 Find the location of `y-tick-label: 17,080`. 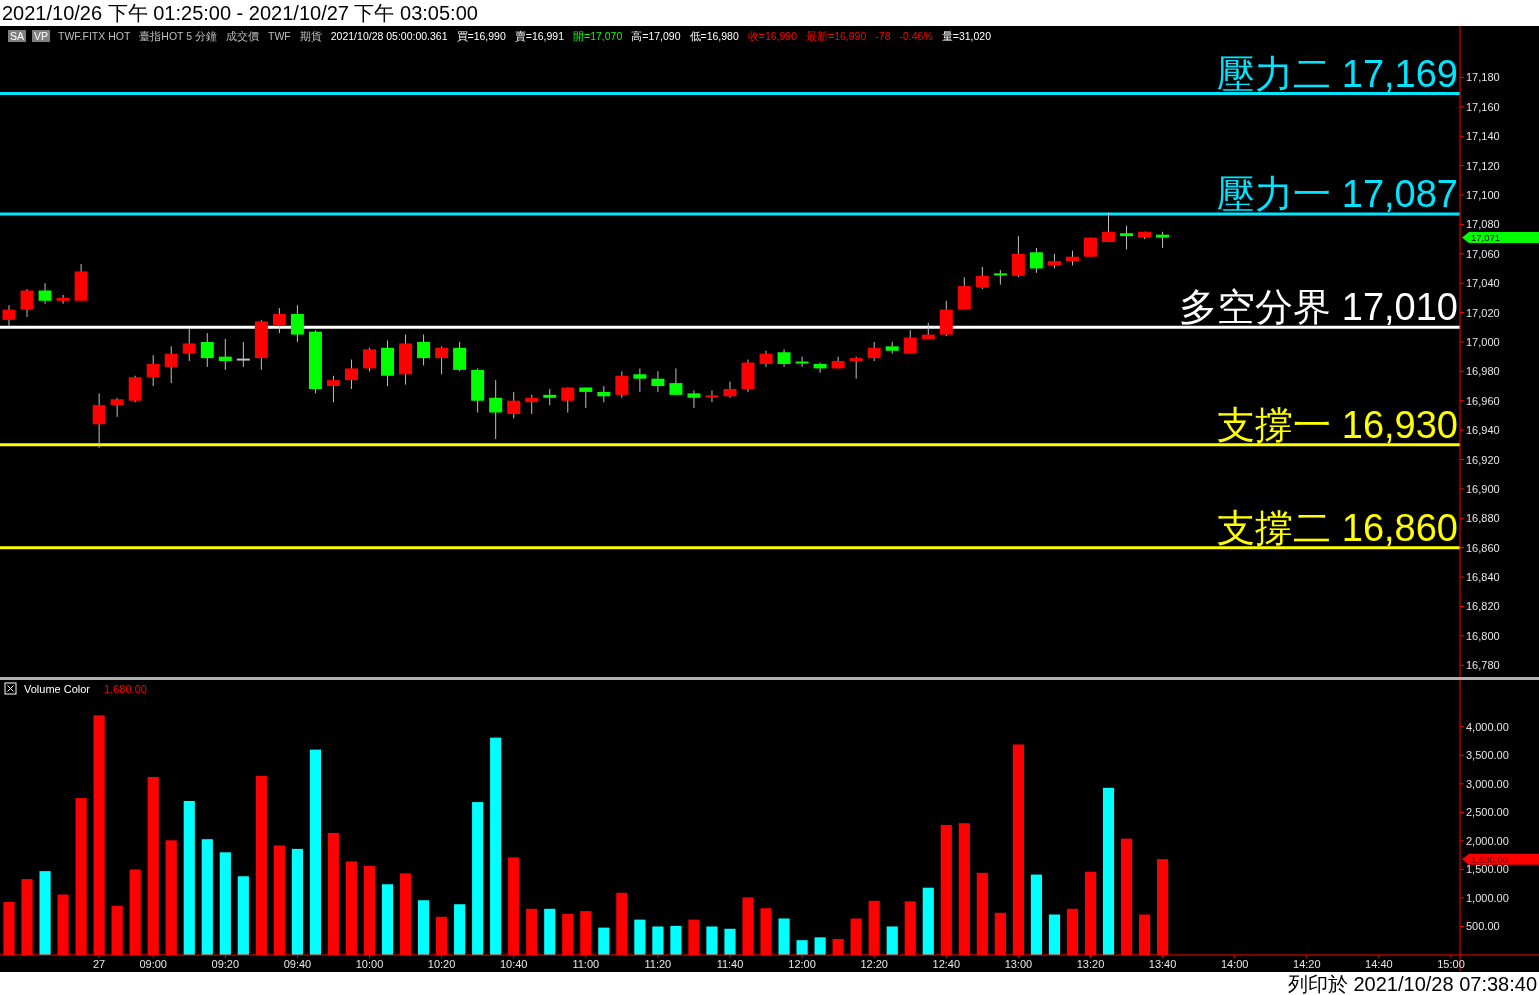

y-tick-label: 17,080 is located at coordinates (1483, 224).